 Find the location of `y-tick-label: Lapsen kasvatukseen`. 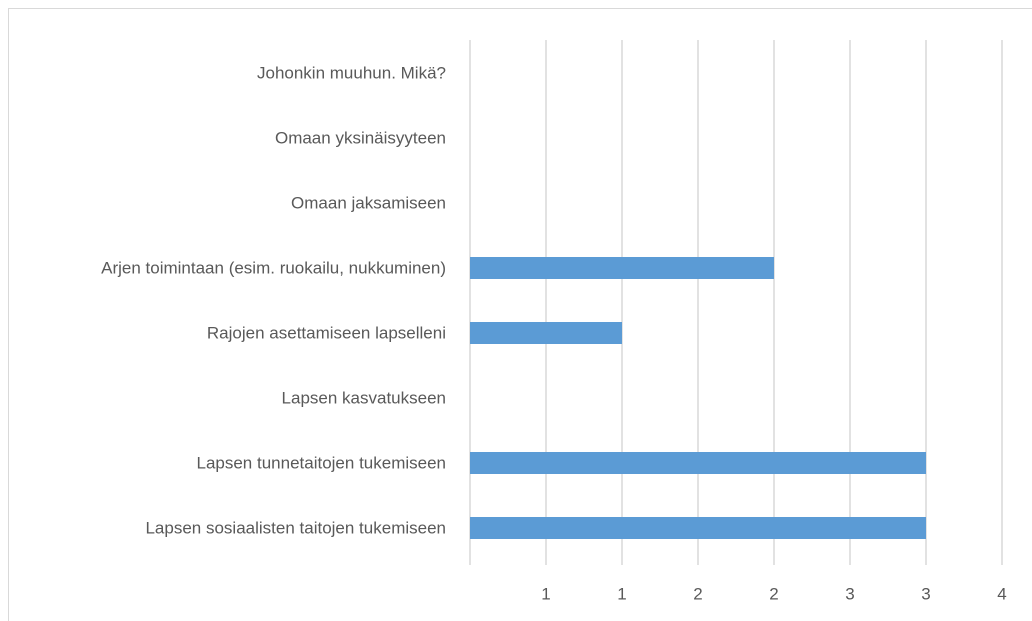

y-tick-label: Lapsen kasvatukseen is located at coordinates (363, 398).